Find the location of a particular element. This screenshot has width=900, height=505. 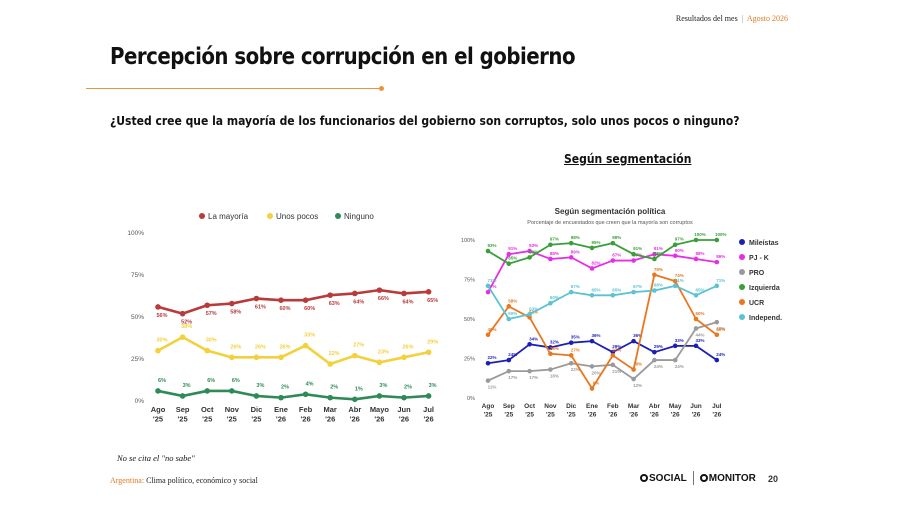

y-tick-label: 100% is located at coordinates (135, 233).